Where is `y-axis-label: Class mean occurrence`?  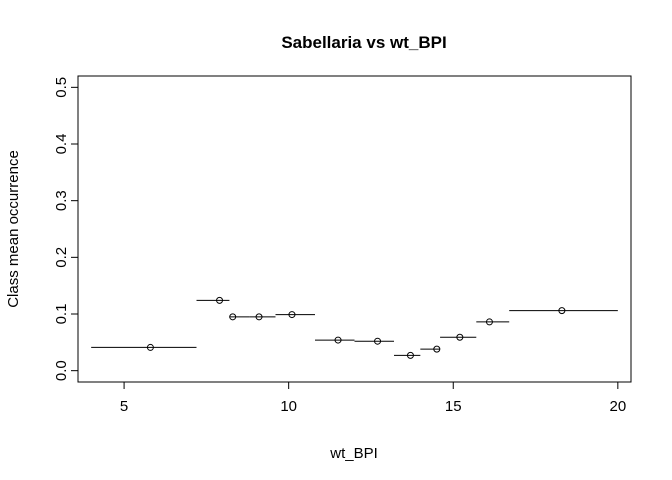 y-axis-label: Class mean occurrence is located at coordinates (13, 229).